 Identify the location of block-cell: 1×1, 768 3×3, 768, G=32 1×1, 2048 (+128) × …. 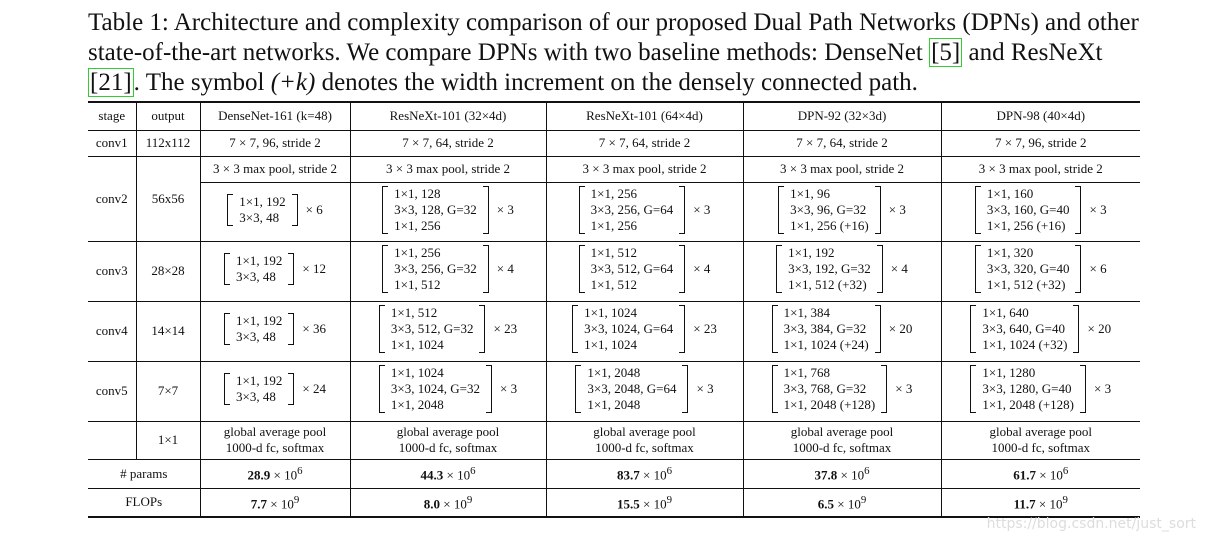
(841, 390).